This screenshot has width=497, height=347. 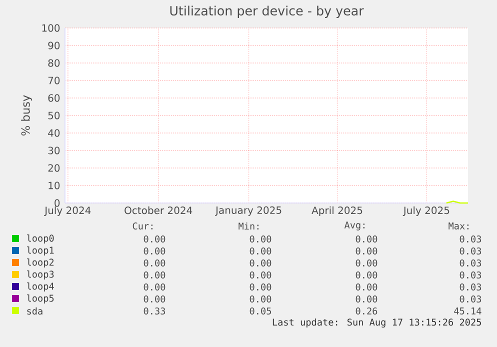 What do you see at coordinates (26, 115) in the screenshot?
I see `y-axis-title: % busy` at bounding box center [26, 115].